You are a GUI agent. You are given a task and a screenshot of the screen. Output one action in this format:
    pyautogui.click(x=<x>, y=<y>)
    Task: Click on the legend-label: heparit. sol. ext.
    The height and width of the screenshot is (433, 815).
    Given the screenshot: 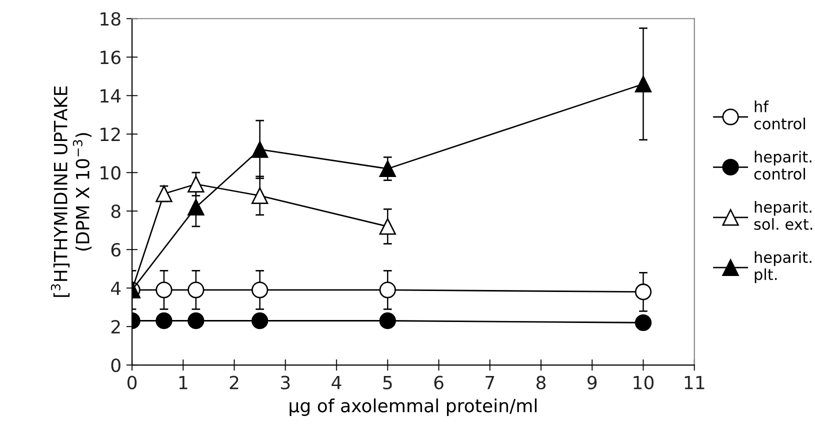 What is the action you would take?
    pyautogui.click(x=783, y=215)
    